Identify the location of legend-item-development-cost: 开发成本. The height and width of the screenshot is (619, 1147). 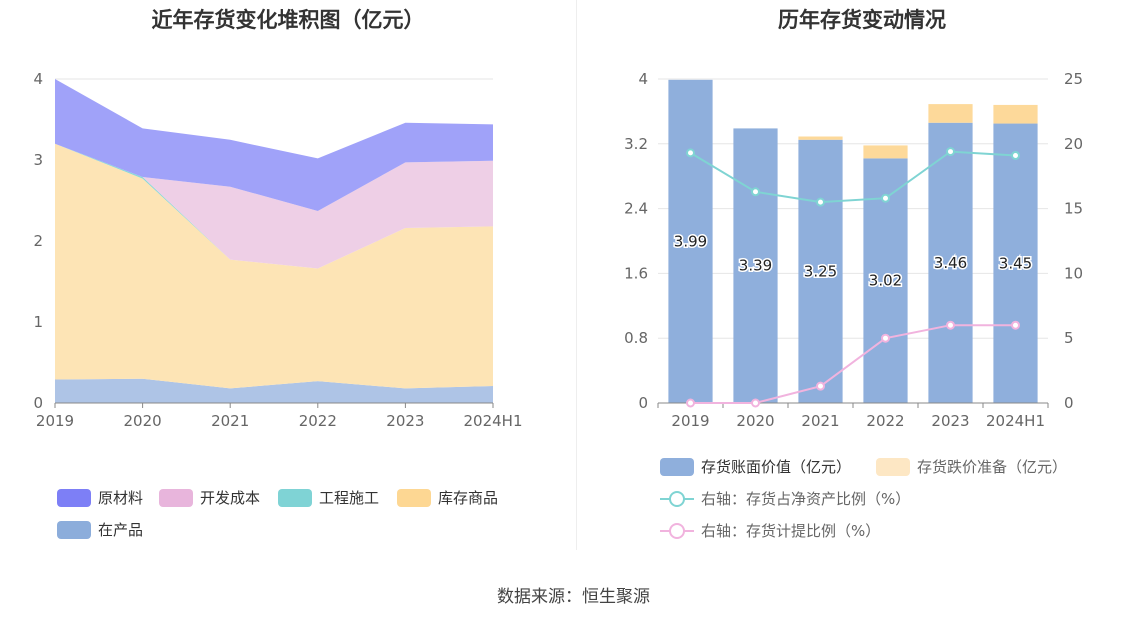
(209, 497).